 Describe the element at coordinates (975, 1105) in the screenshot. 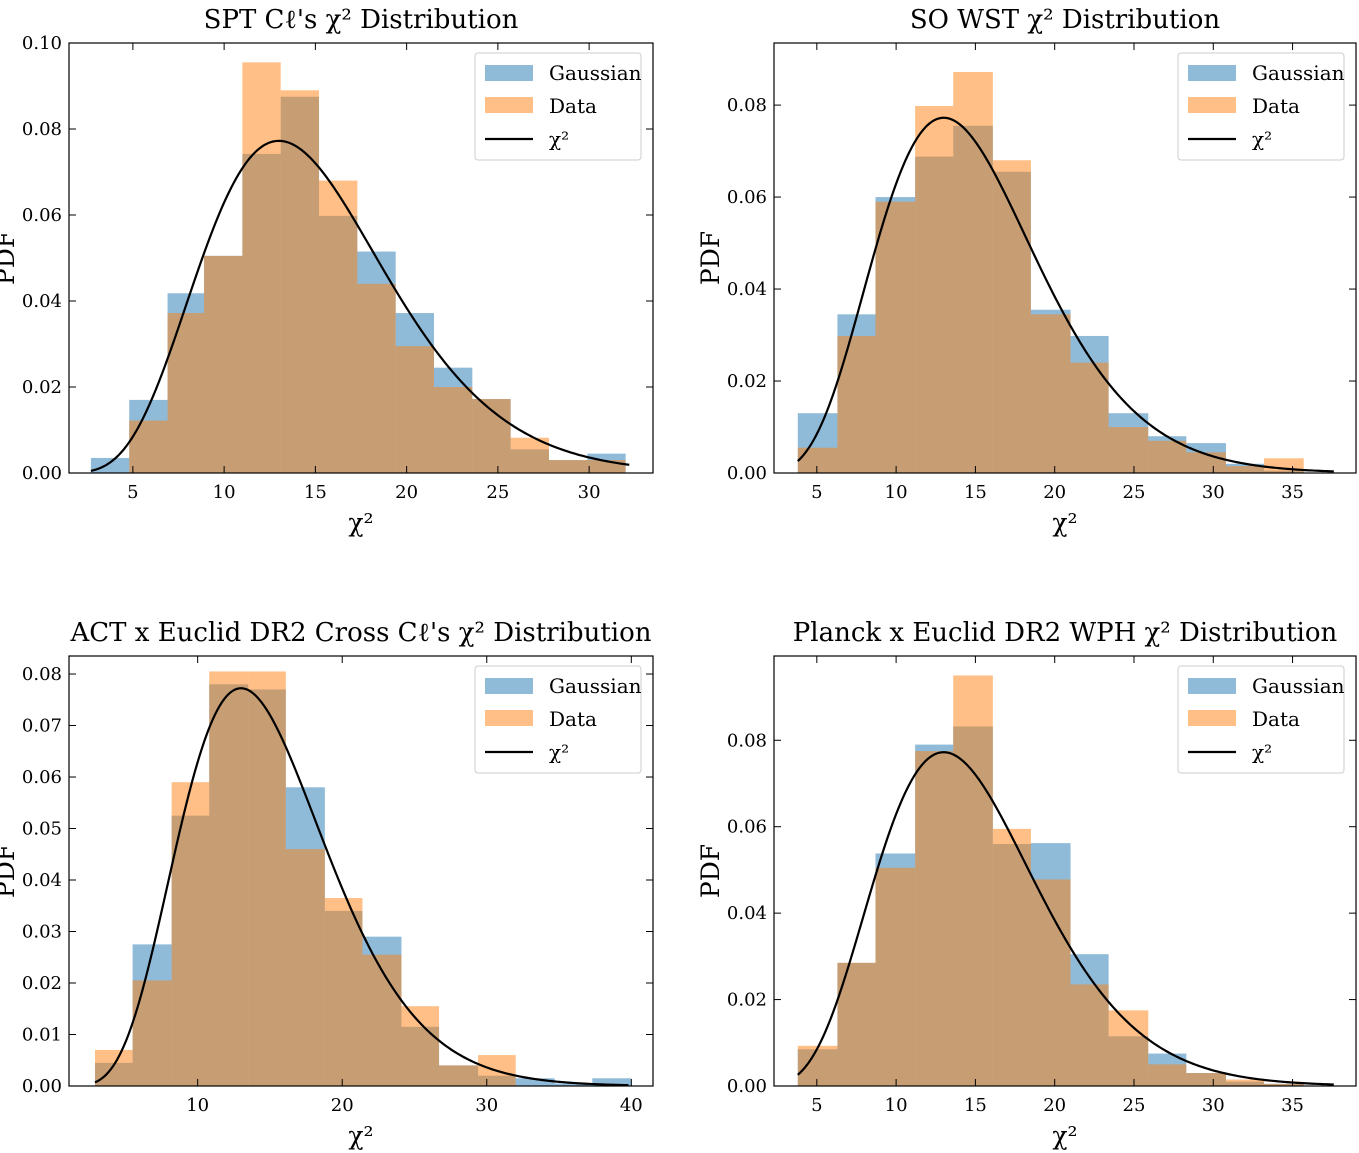

I see `x-tick-label: 15` at that location.